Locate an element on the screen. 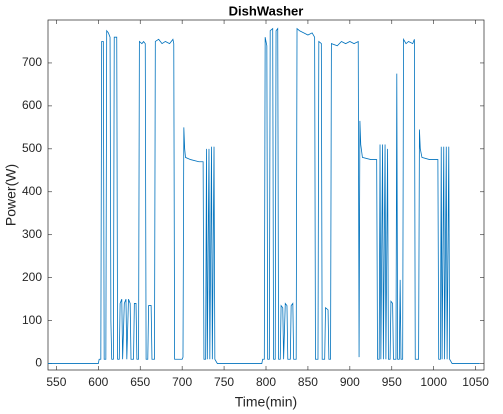  x-tick-label: 1050 is located at coordinates (475, 382).